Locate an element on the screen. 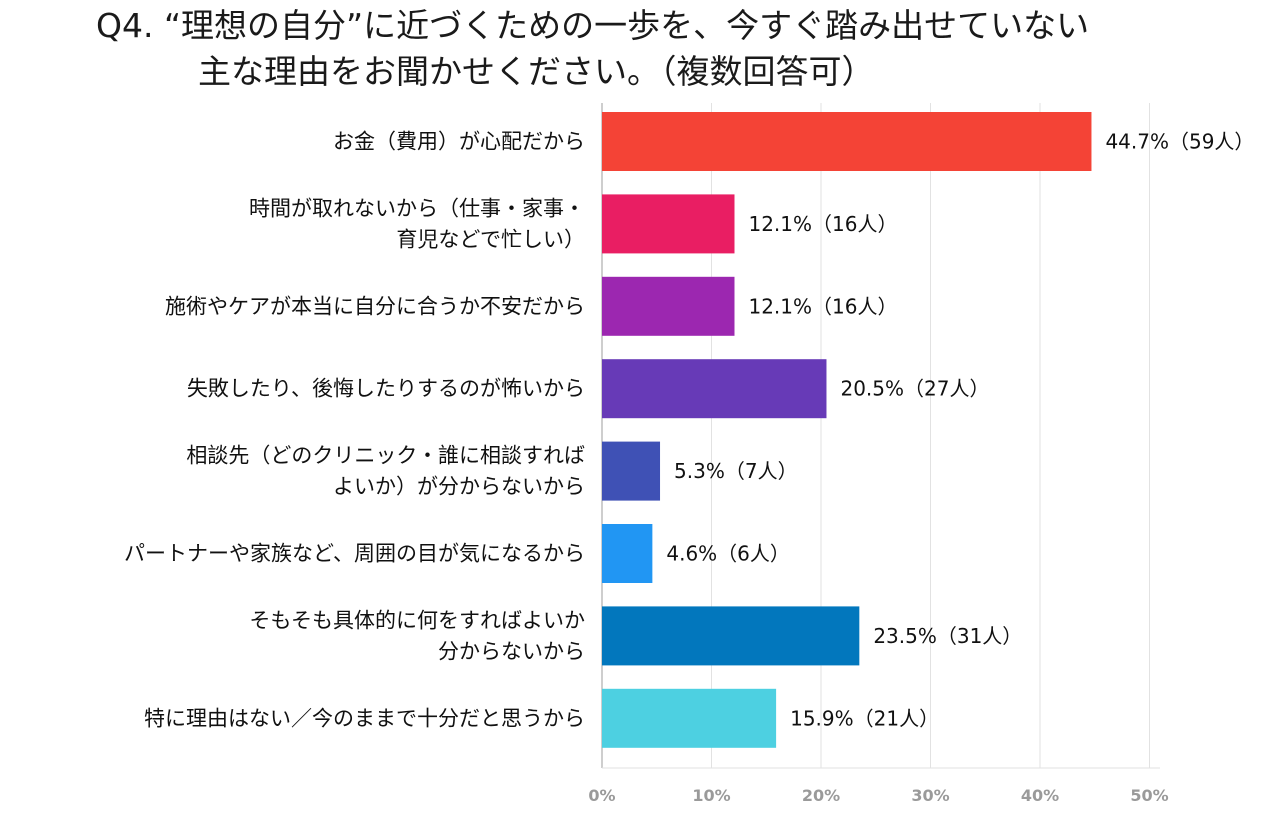 The image size is (1280, 819). chart-title-line-1: Q4. “理想の自分”に近づくための一歩を、今すぐ踏み出せていない is located at coordinates (593, 25).